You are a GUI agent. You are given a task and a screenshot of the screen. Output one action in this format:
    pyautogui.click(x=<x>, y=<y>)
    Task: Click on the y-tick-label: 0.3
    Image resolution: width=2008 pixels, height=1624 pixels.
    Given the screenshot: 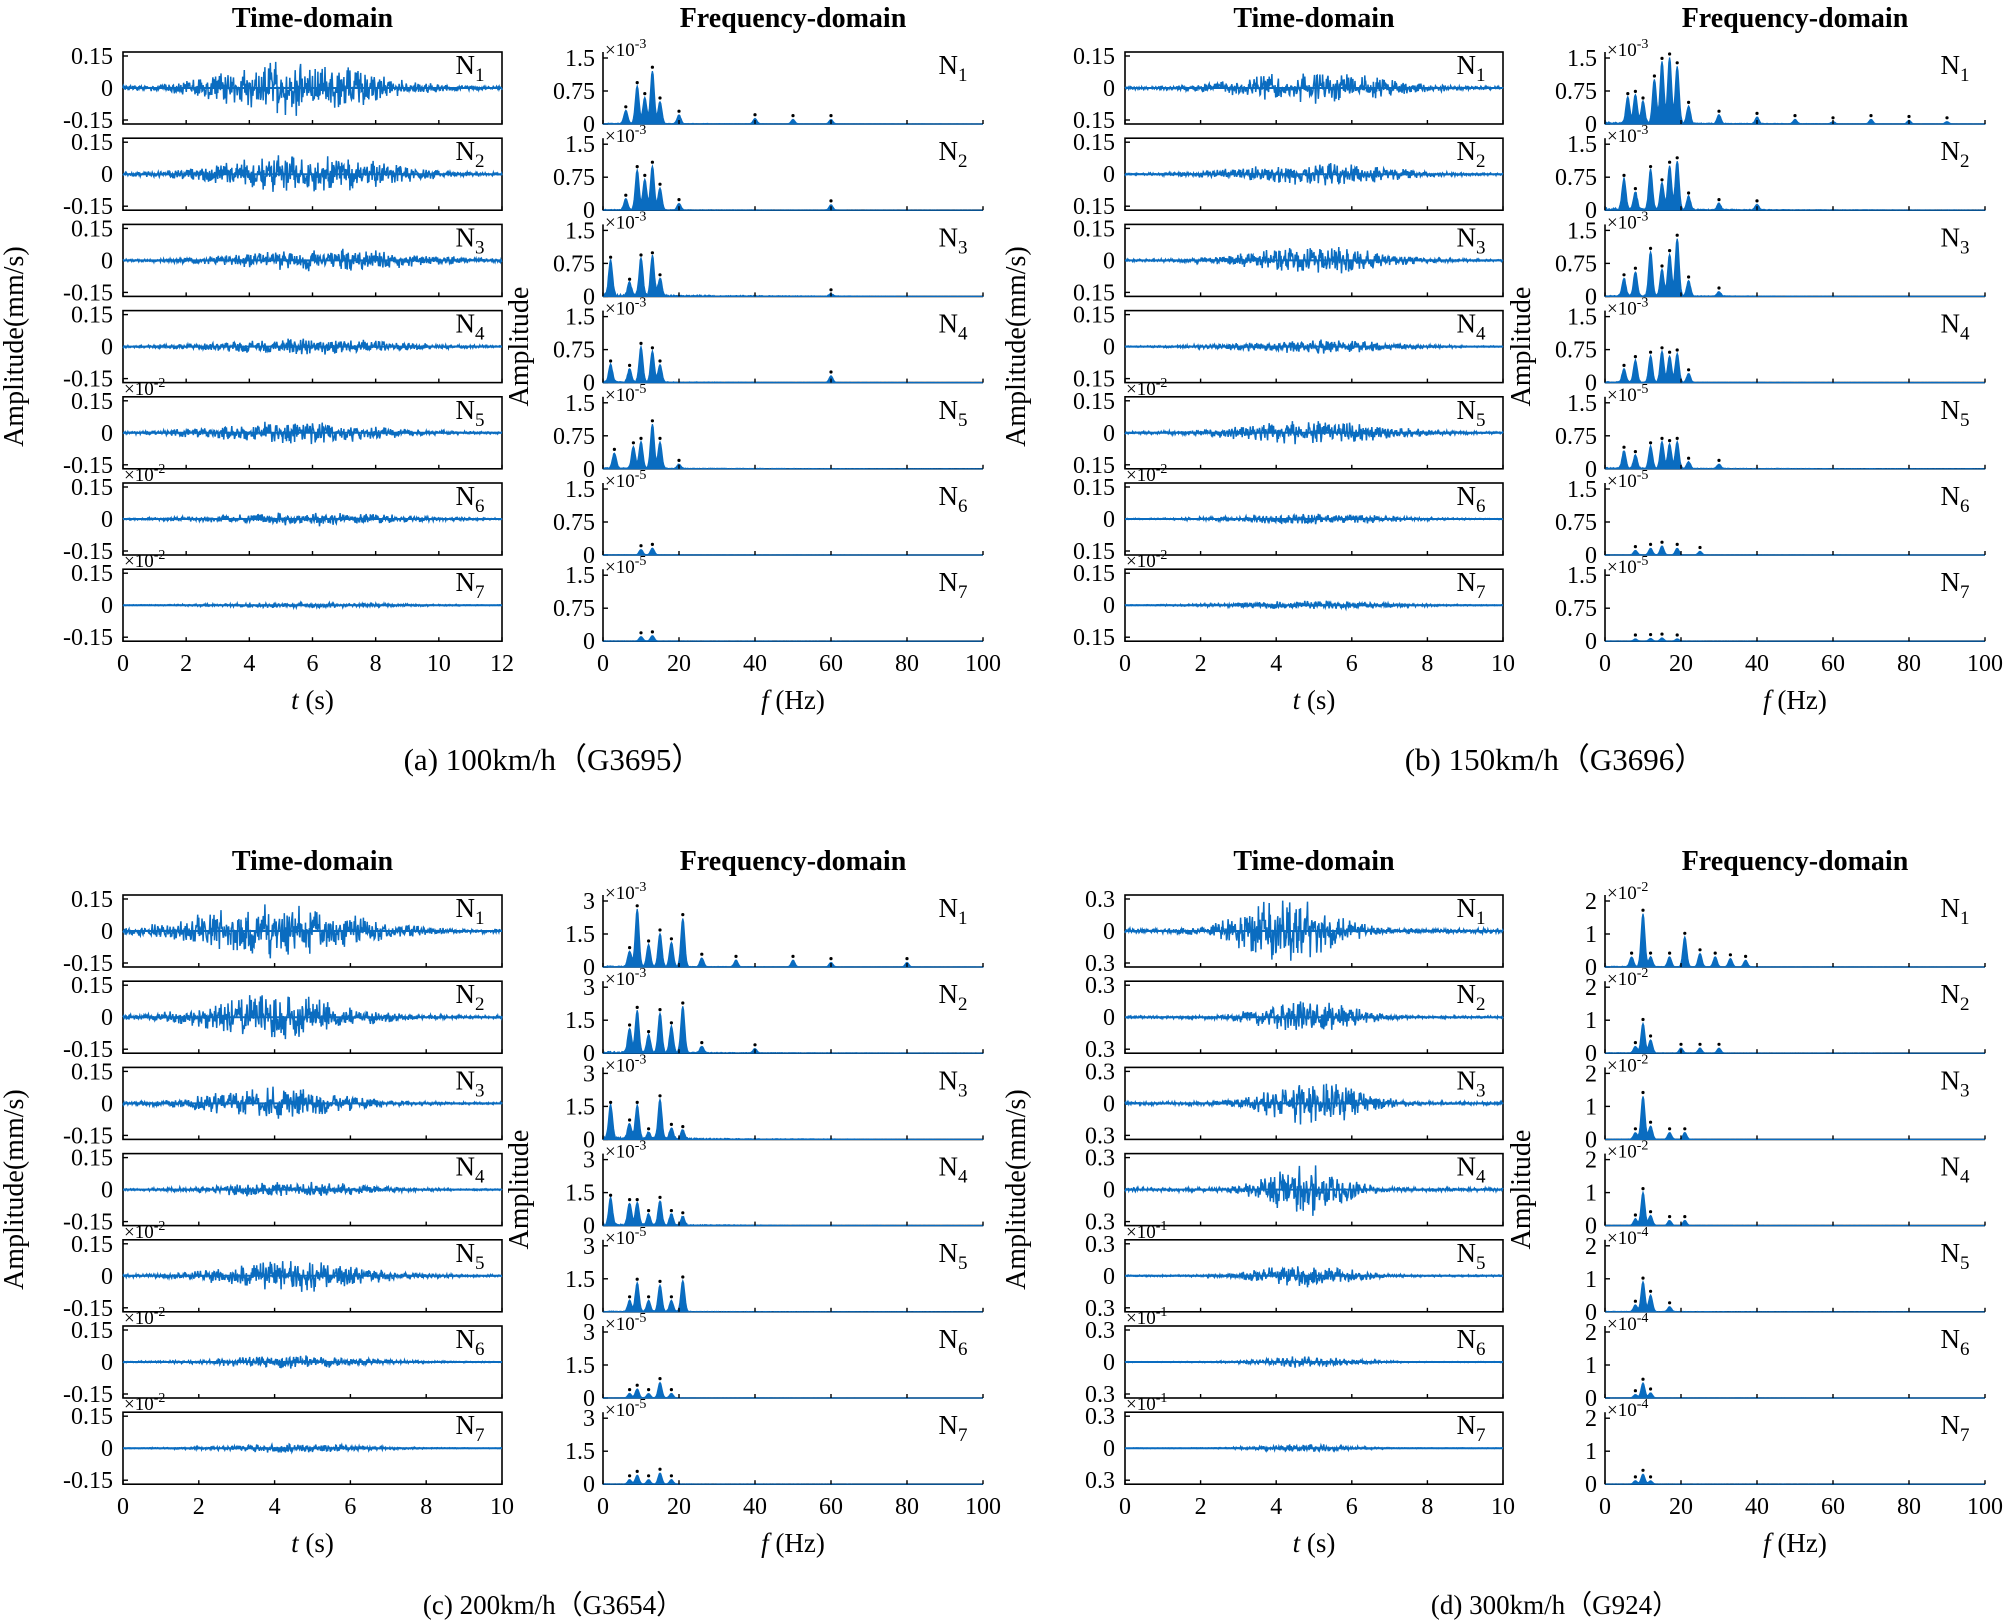 What is the action you would take?
    pyautogui.click(x=1100, y=1331)
    